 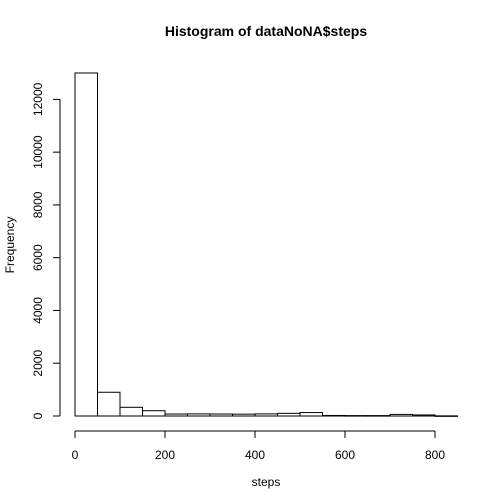 What do you see at coordinates (258, 446) in the screenshot?
I see `x-axis: 0 200 400 600 800` at bounding box center [258, 446].